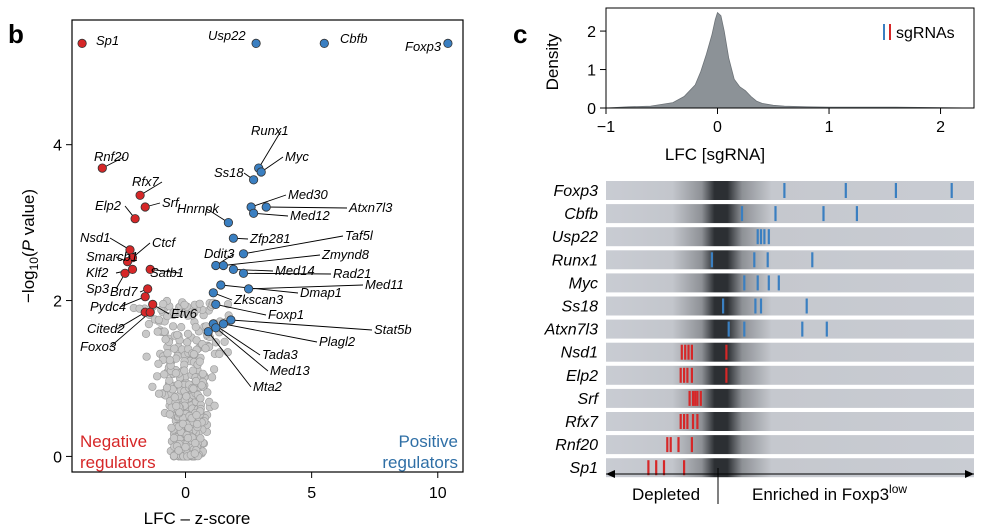  Describe the element at coordinates (111, 156) in the screenshot. I see `gene-label-rnf20: Rnf20` at that location.